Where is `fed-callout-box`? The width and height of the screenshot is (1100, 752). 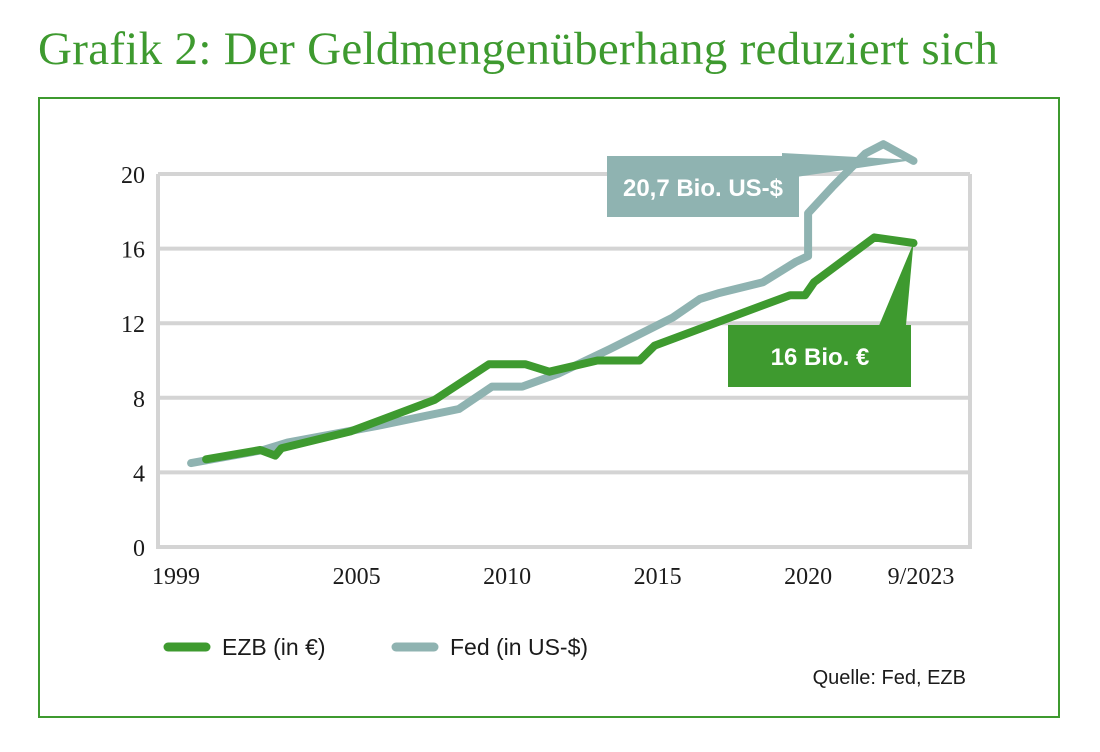 fed-callout-box is located at coordinates (703, 186).